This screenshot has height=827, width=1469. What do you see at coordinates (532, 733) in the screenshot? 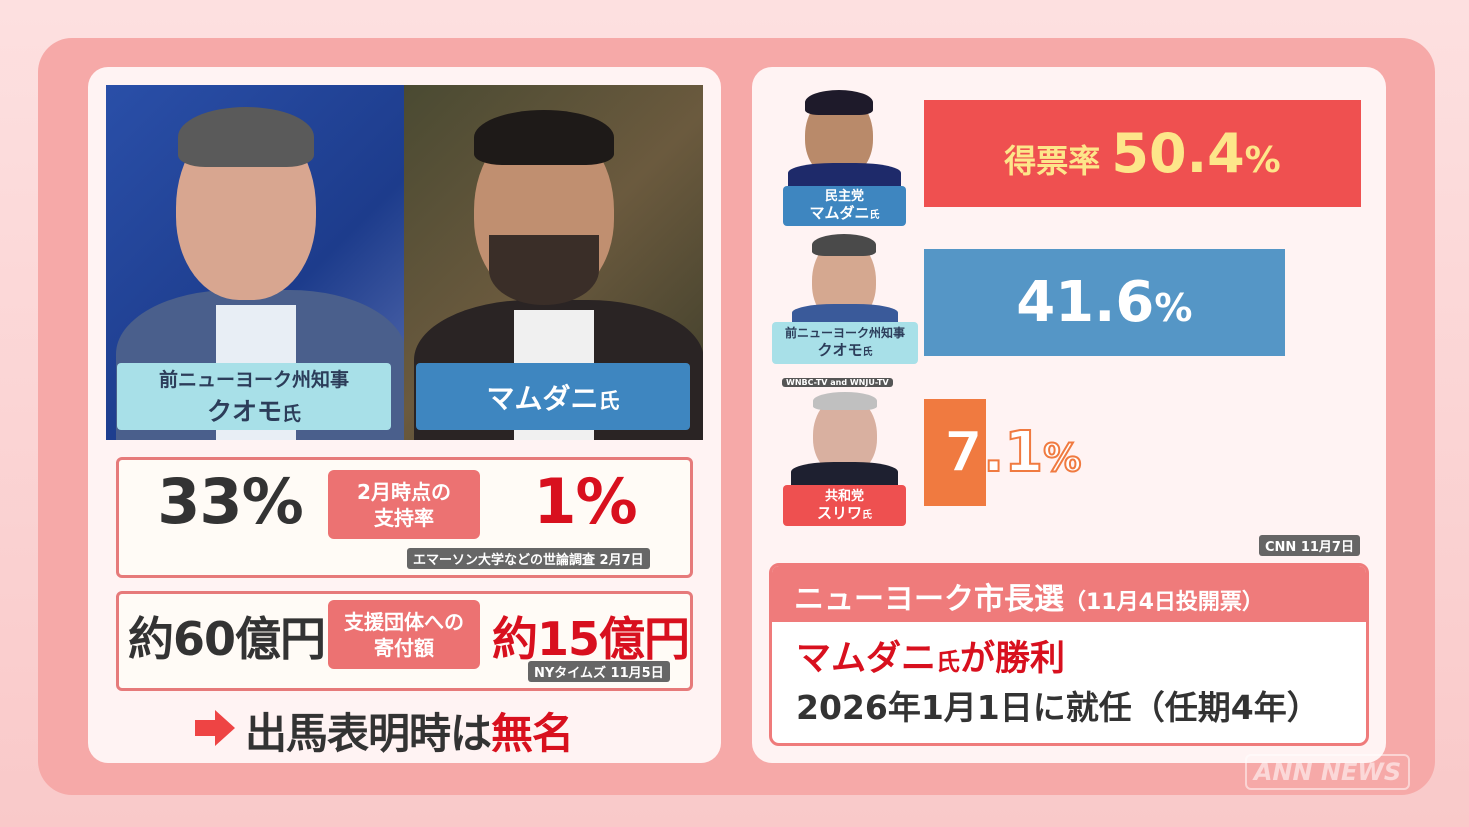
I see `footer-highlight: 無名` at bounding box center [532, 733].